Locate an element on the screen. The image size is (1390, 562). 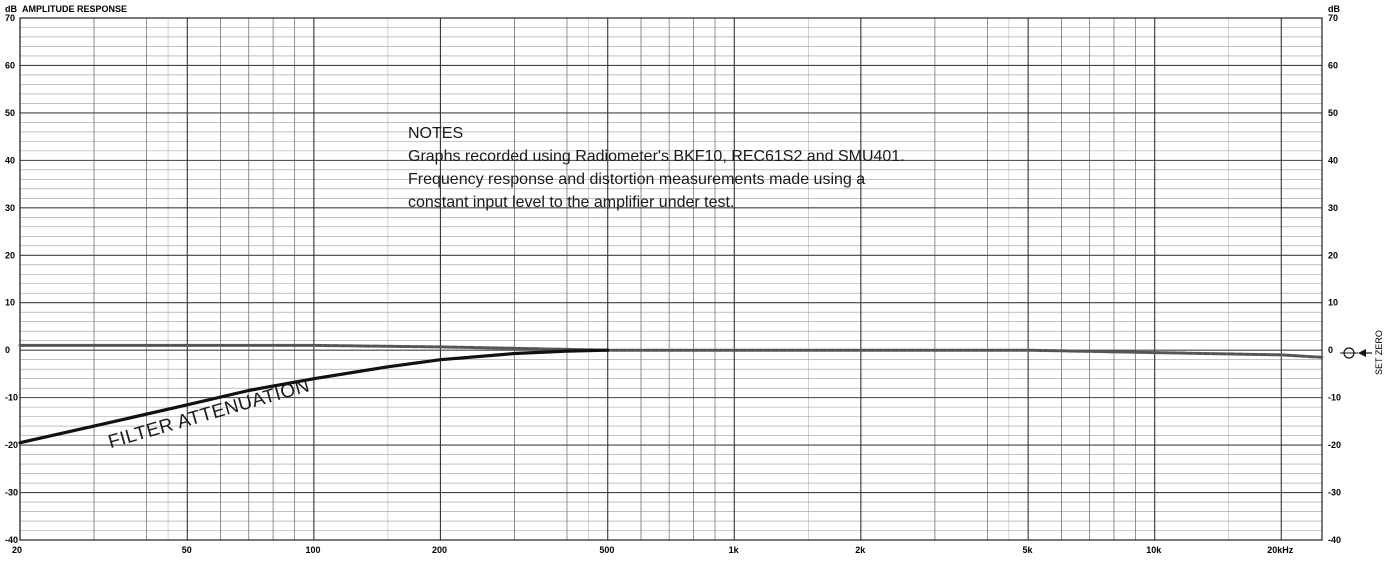
x-tick-label: 50 is located at coordinates (187, 550).